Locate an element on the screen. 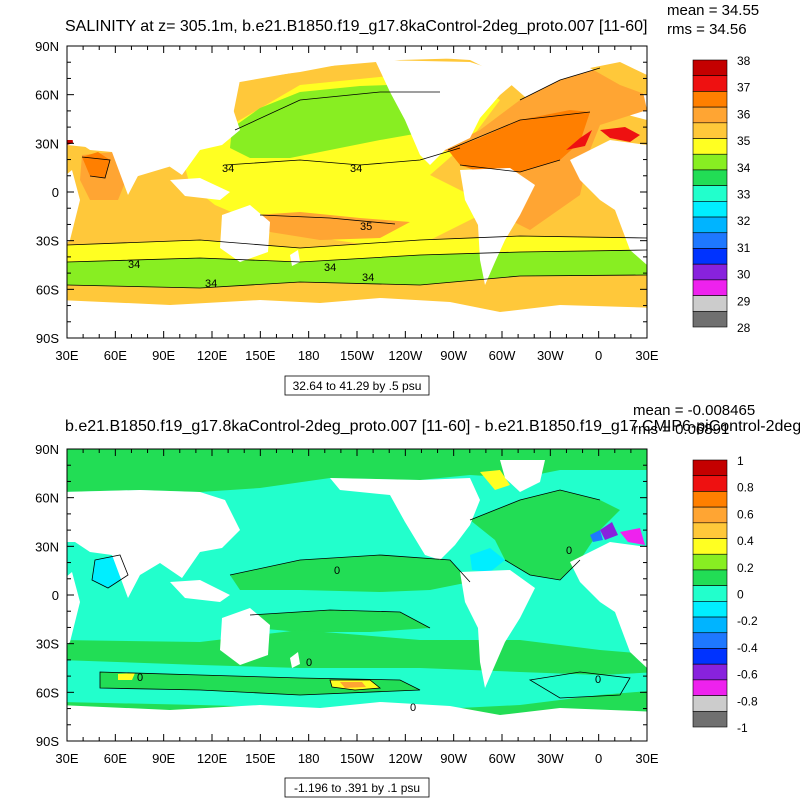  p1-clabel-4: 34 is located at coordinates (134, 265).